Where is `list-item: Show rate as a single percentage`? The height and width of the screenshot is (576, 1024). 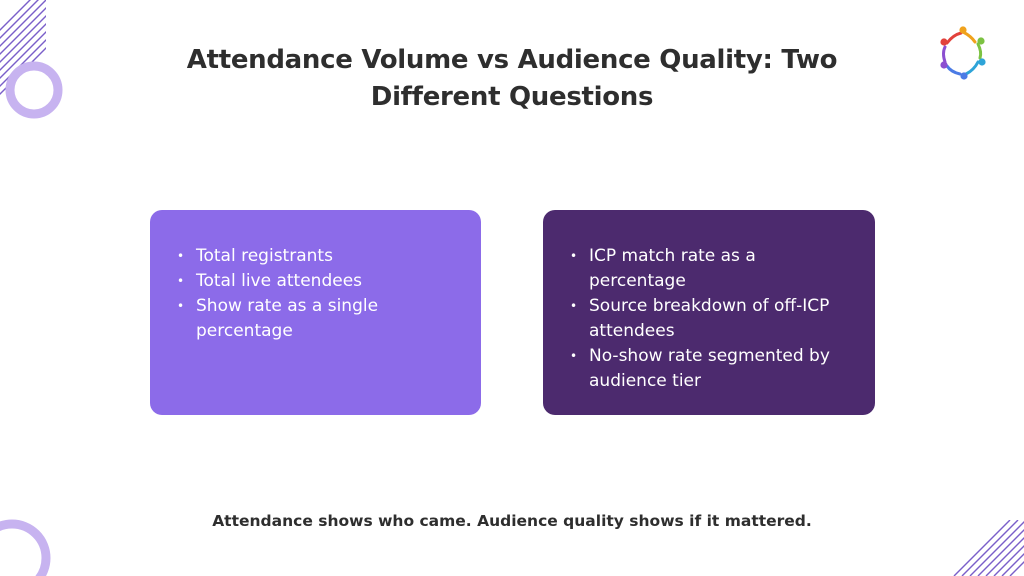 list-item: Show rate as a single percentage is located at coordinates (315, 319).